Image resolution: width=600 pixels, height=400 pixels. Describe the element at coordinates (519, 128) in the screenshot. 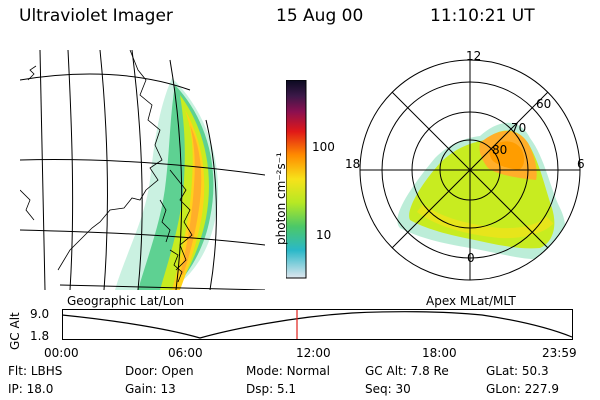

I see `polar-lat-70: 70` at that location.